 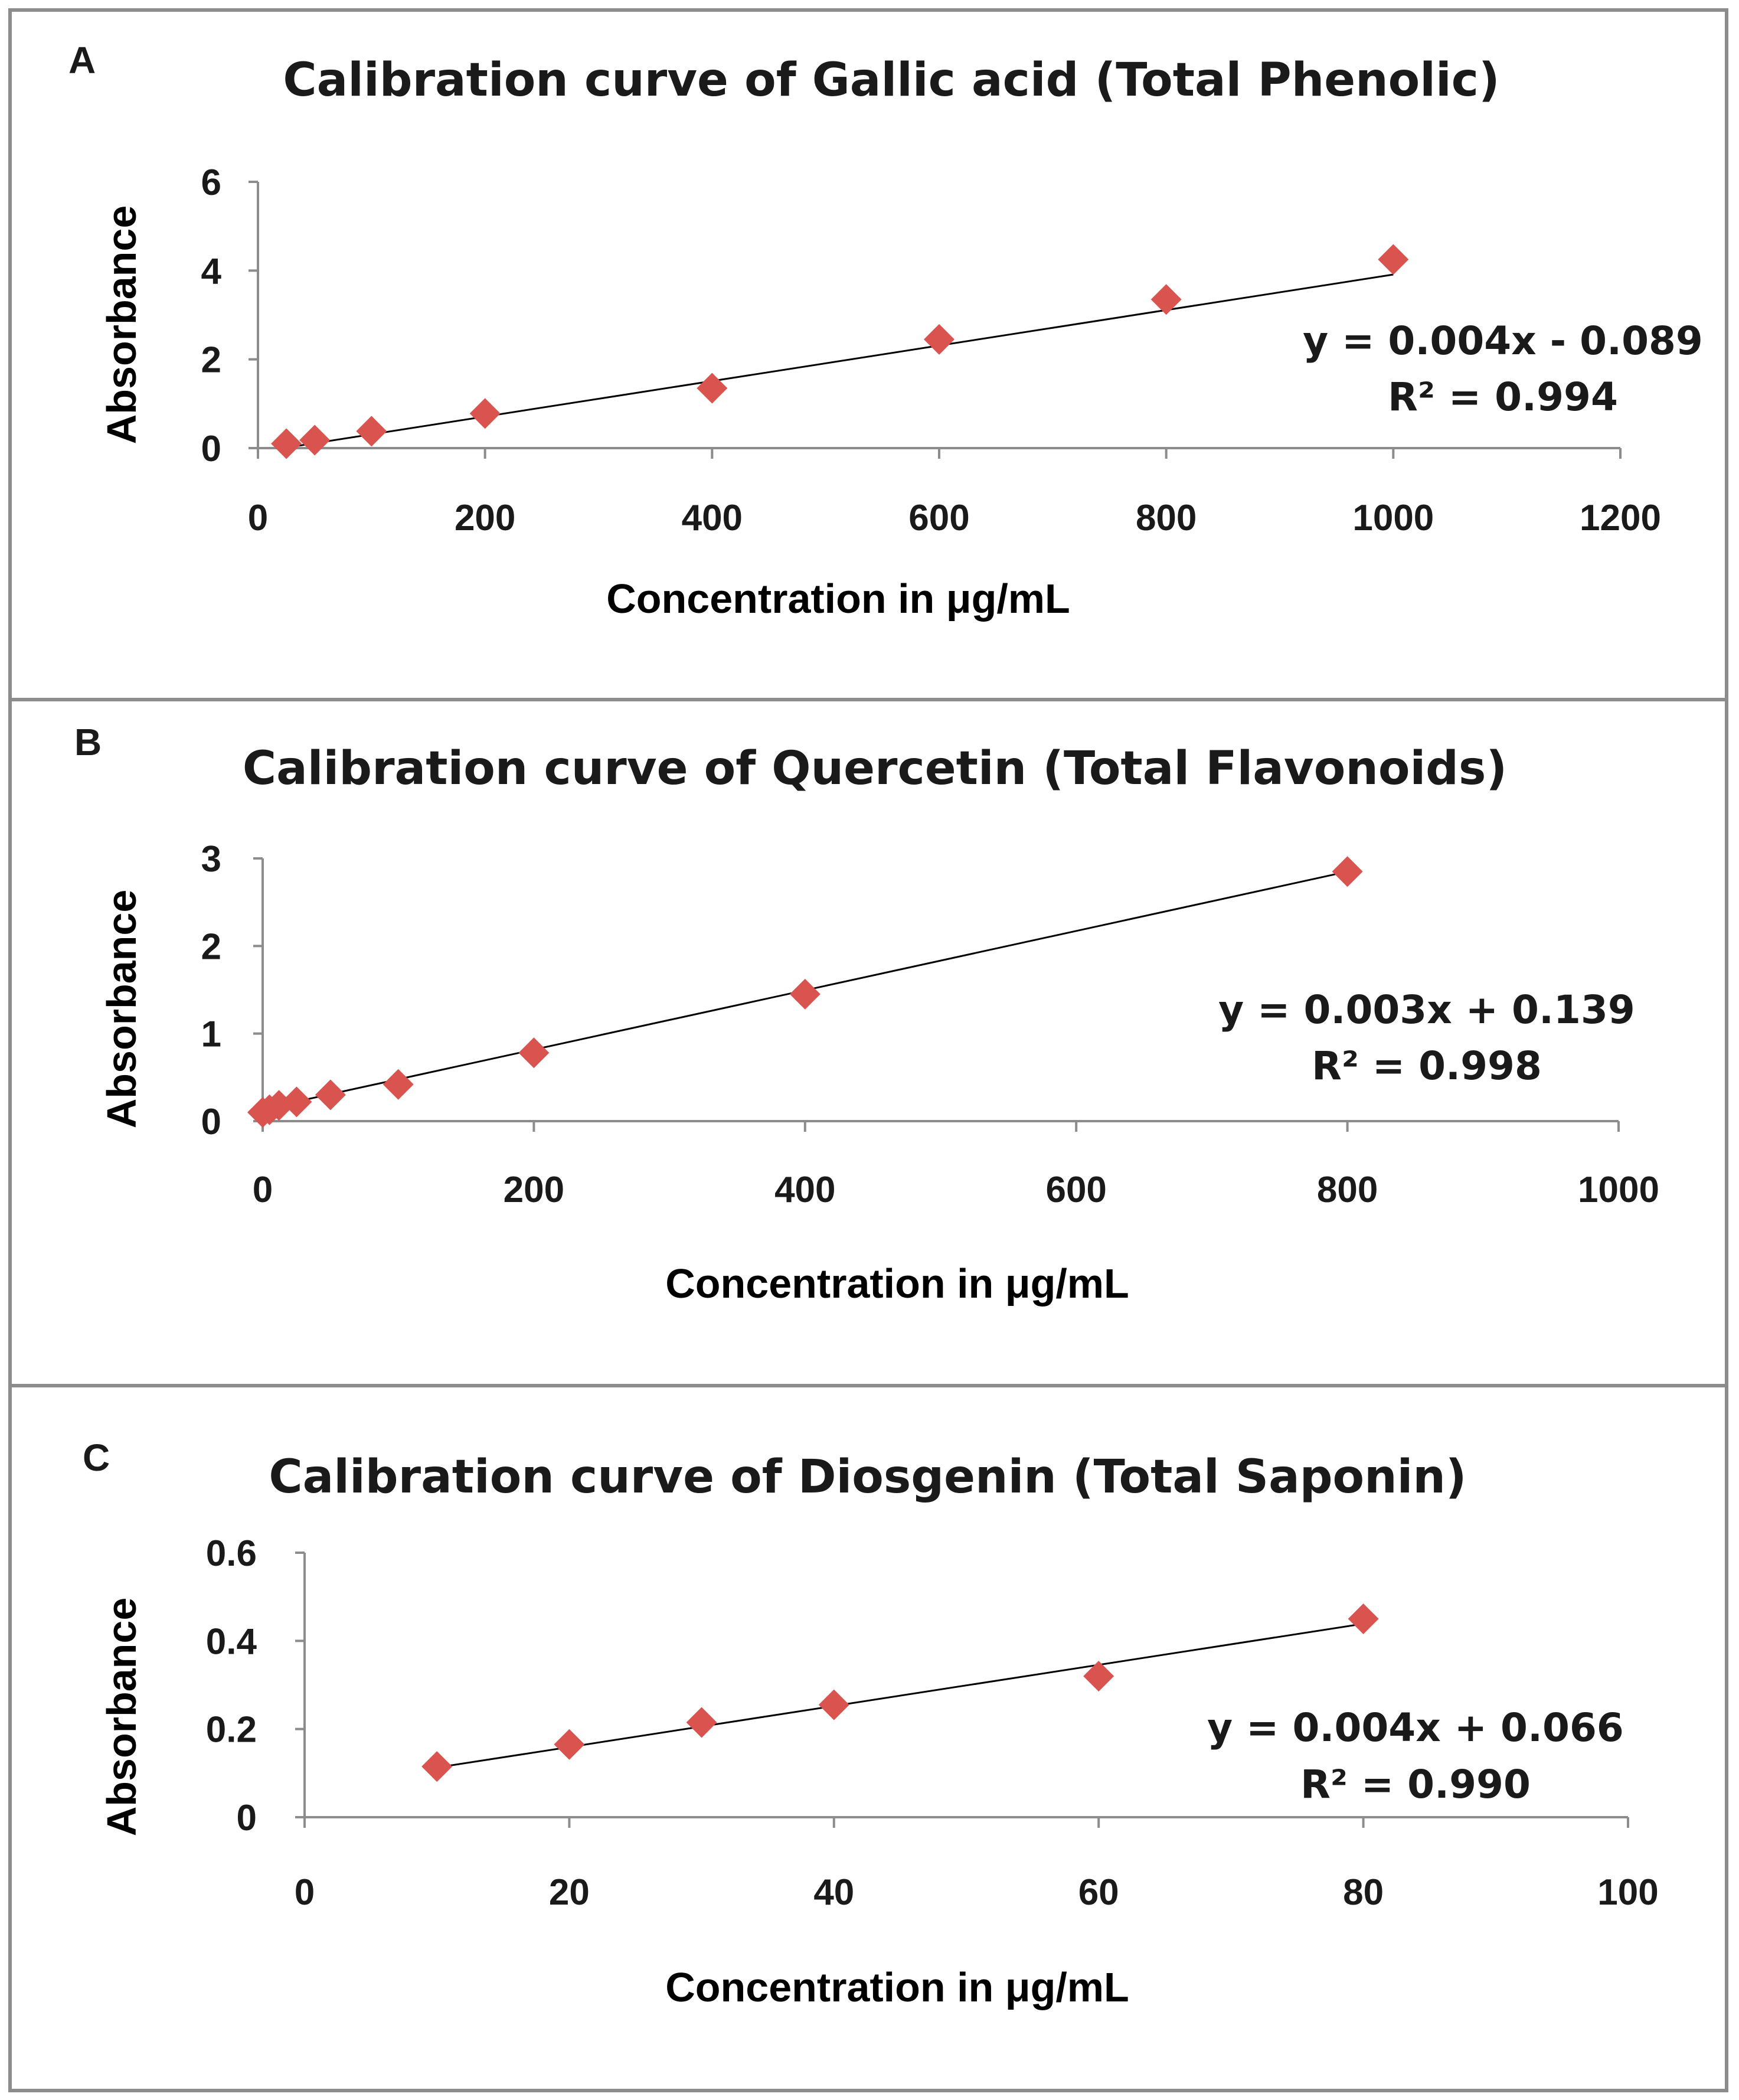 What do you see at coordinates (211, 860) in the screenshot?
I see `y-tick-label: 3` at bounding box center [211, 860].